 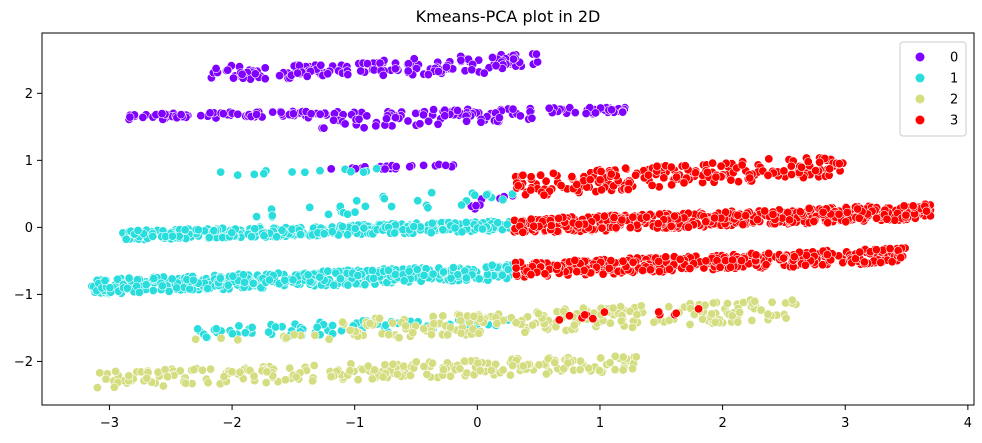 What do you see at coordinates (23, 295) in the screenshot?
I see `y-tick-label: −1` at bounding box center [23, 295].